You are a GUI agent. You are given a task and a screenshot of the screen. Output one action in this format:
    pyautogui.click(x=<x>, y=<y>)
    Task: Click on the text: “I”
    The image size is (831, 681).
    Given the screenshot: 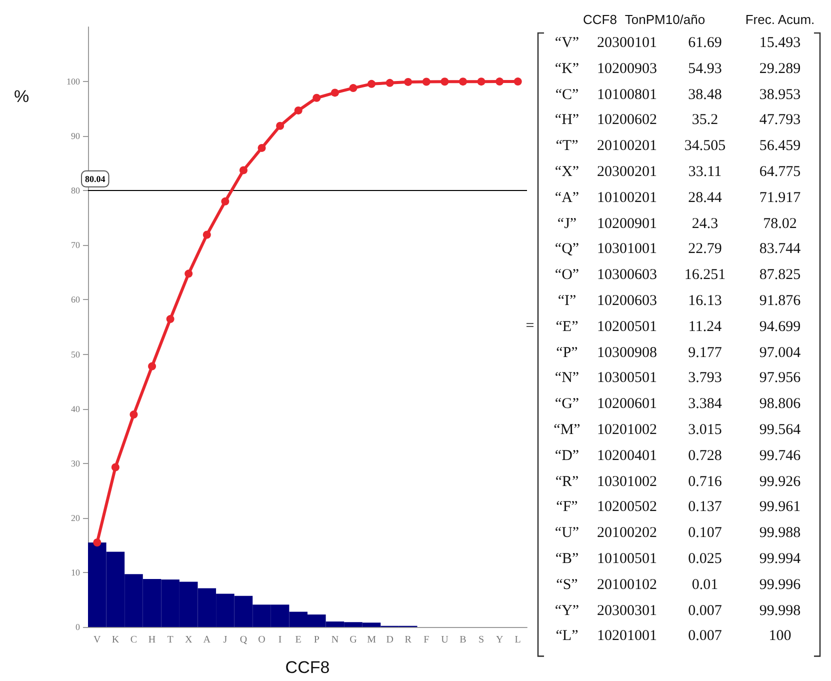 What is the action you would take?
    pyautogui.click(x=567, y=301)
    